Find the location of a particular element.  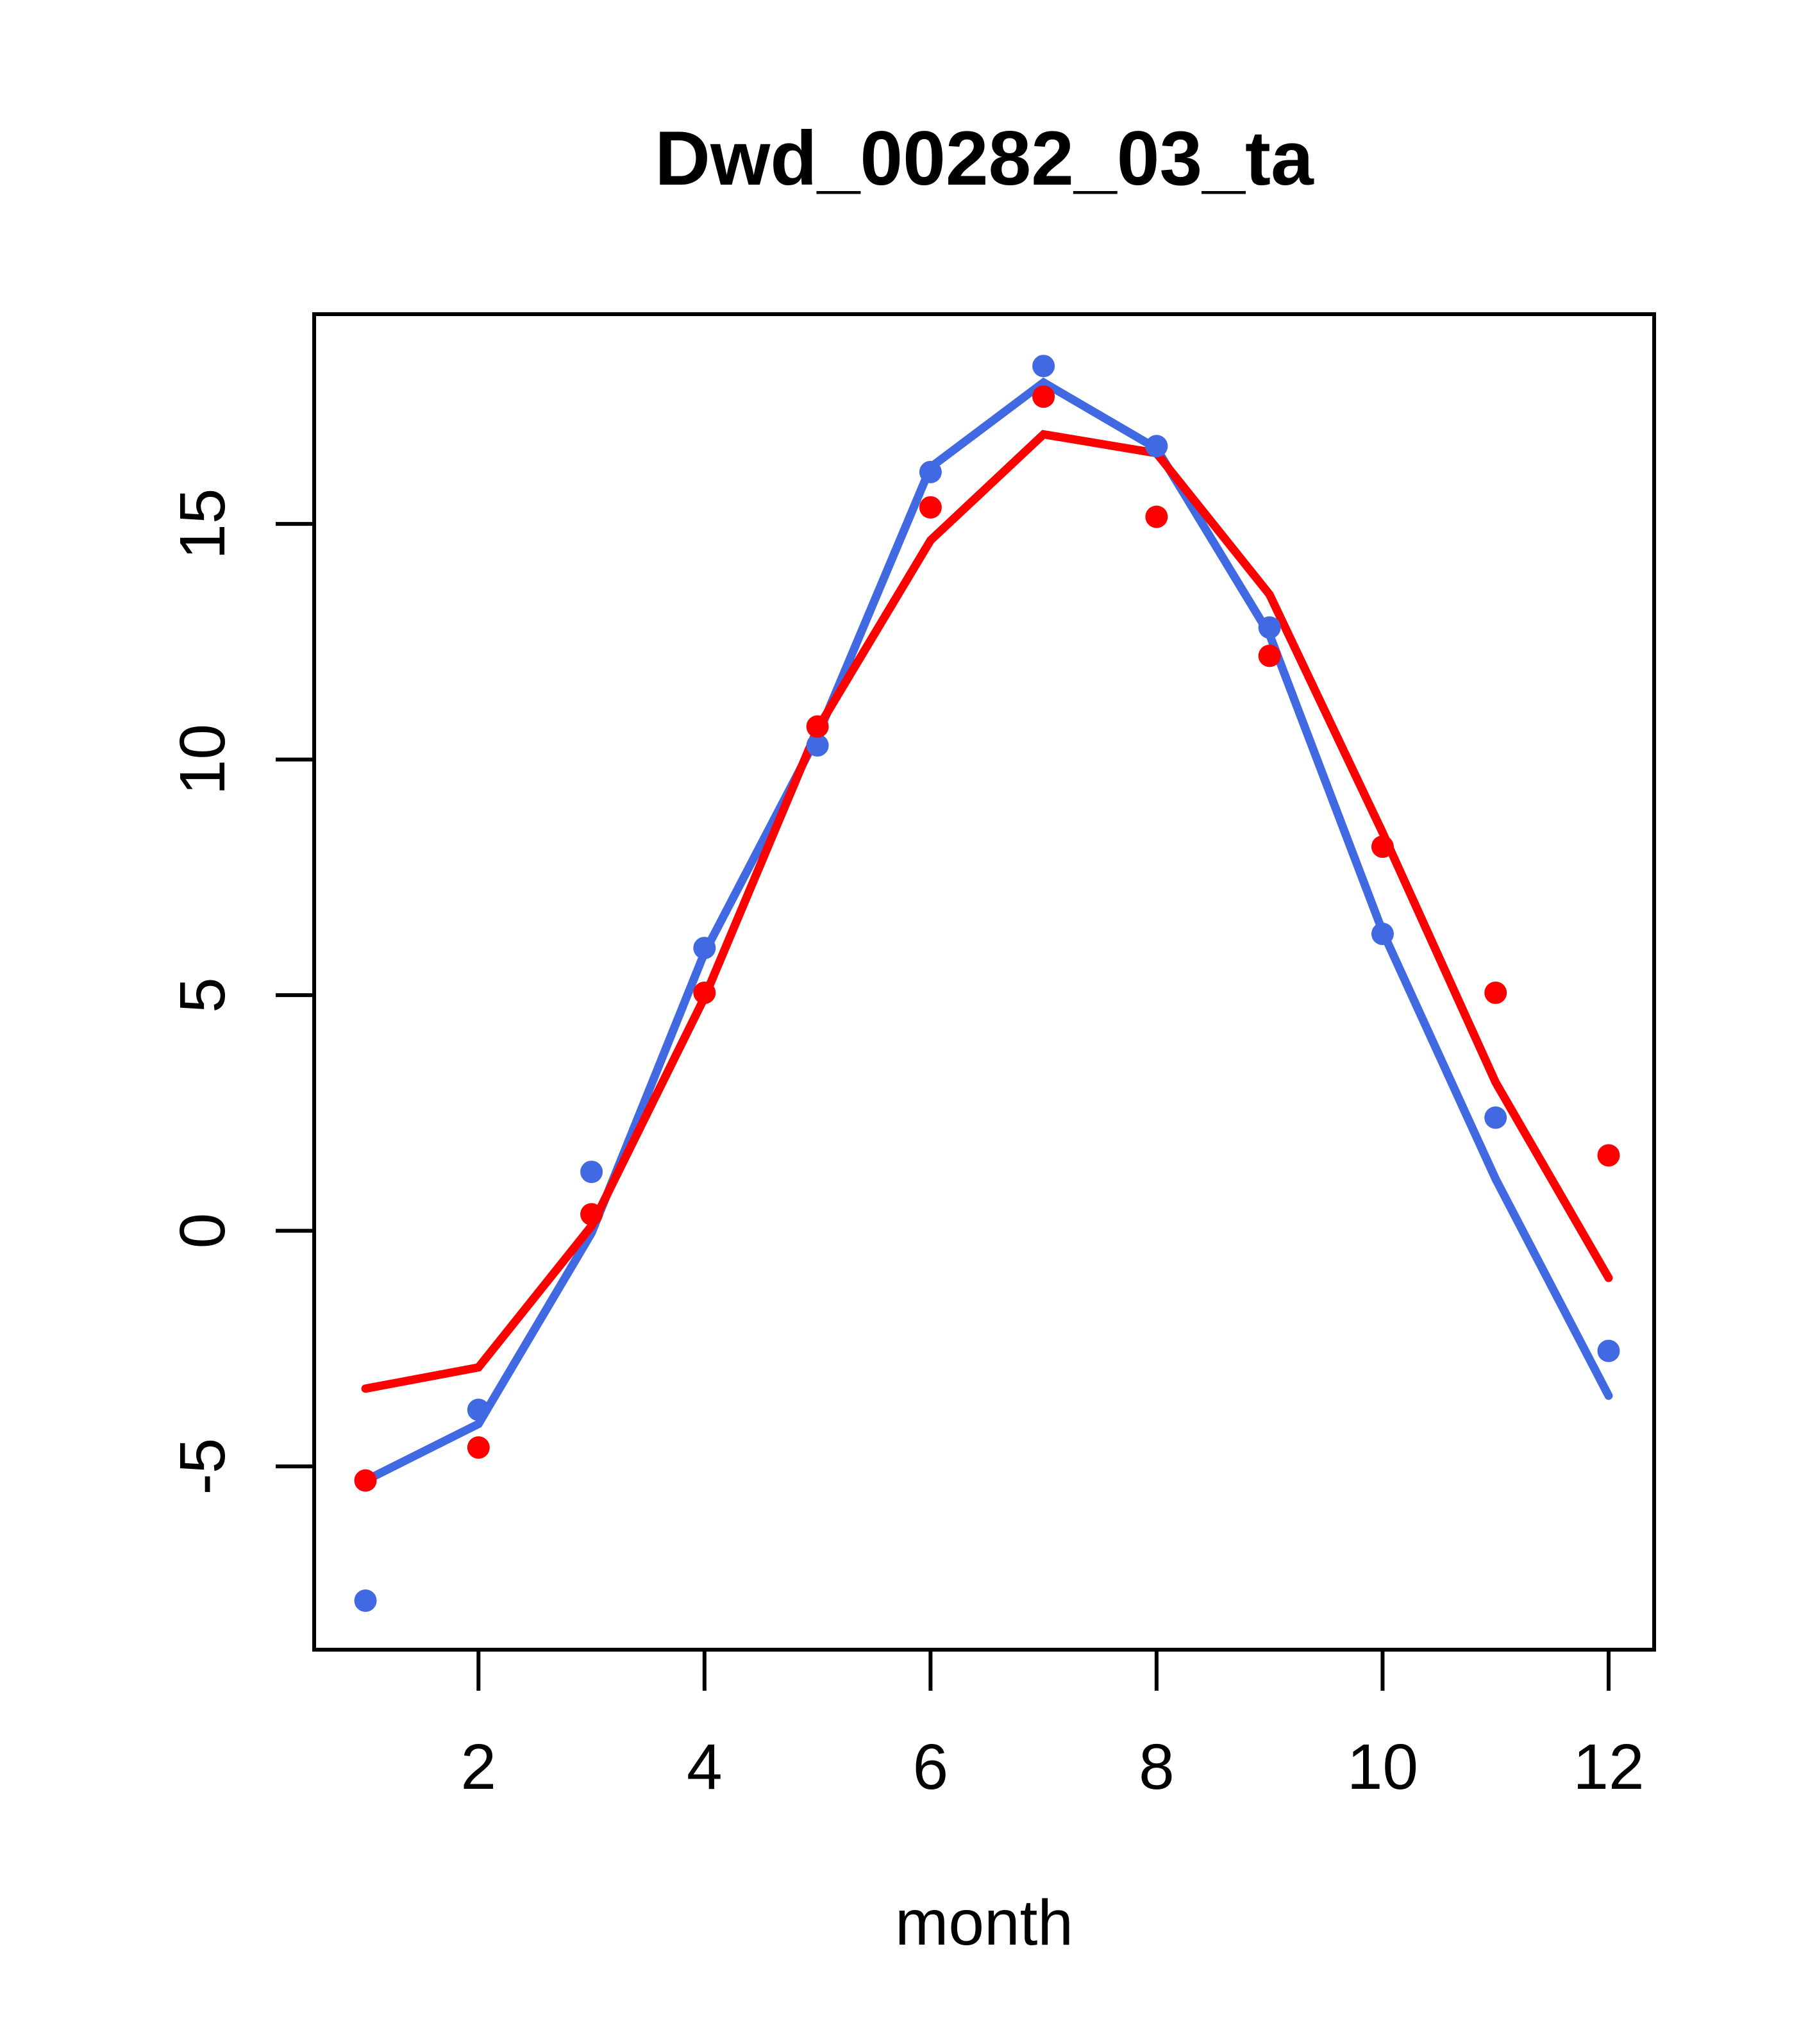

y-tick-label: 5 is located at coordinates (203, 995).